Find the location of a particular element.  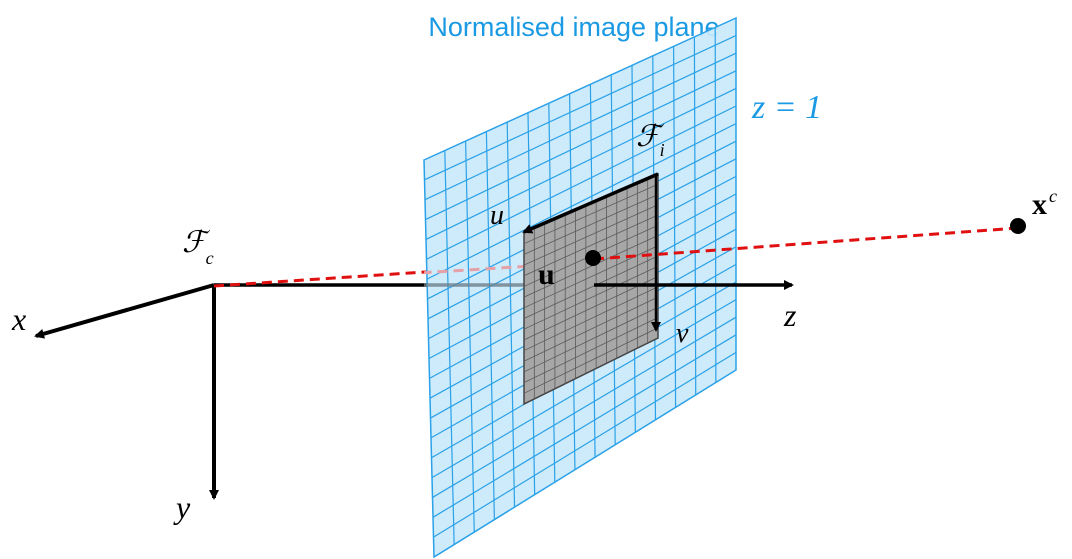

x-axis-label: x is located at coordinates (18, 319).